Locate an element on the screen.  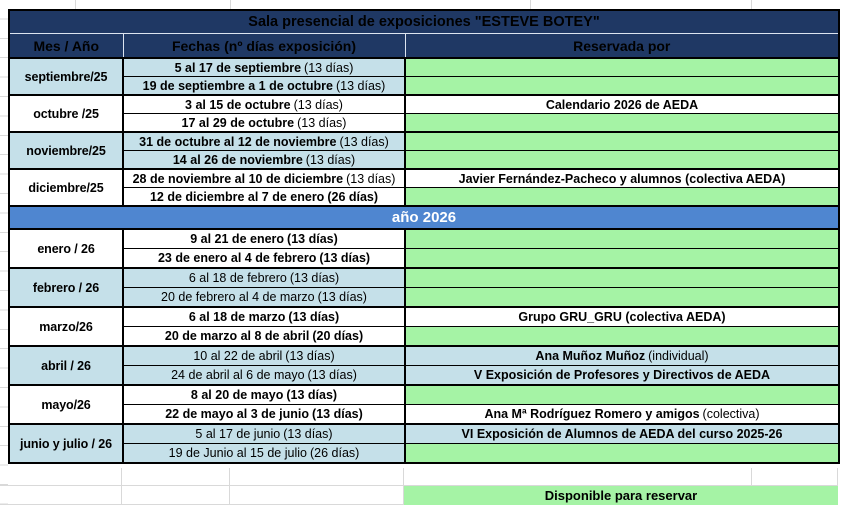
month-label-cell: abril / 26 is located at coordinates (66, 365).